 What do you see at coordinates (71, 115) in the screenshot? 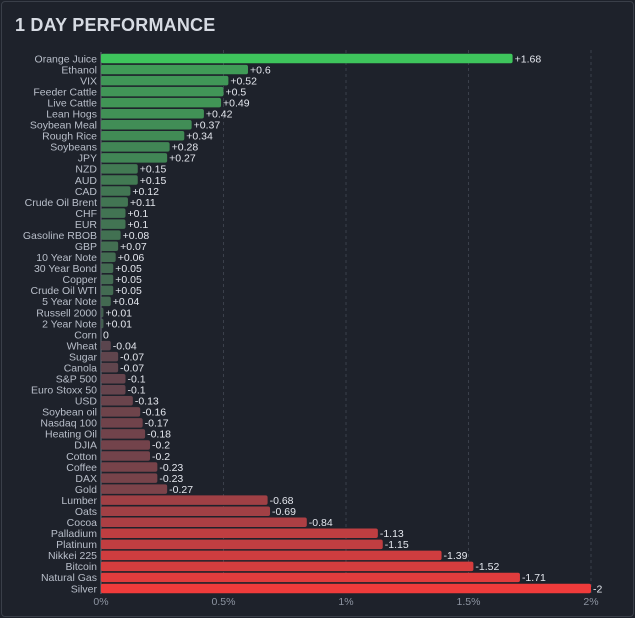
I see `category-label: Lean Hogs` at bounding box center [71, 115].